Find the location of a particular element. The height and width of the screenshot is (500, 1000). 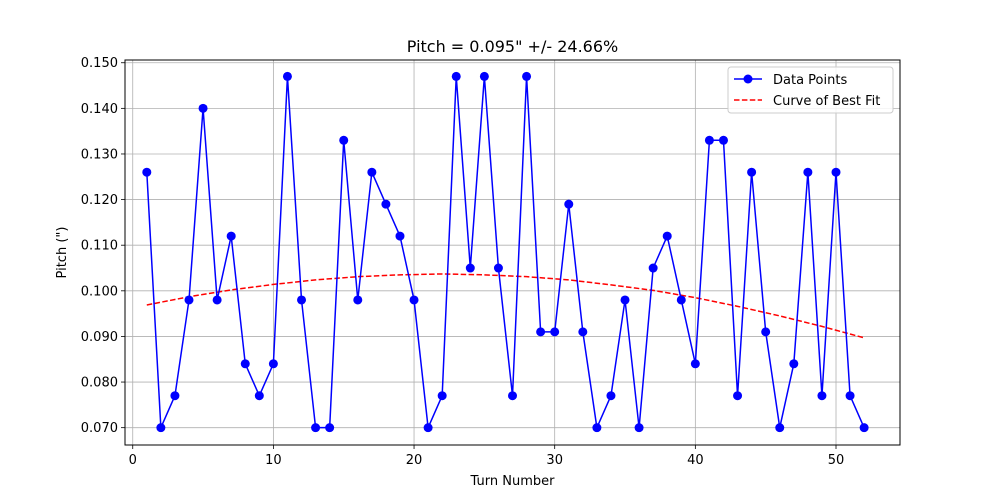

y-tick-label: 0.110 is located at coordinates (99, 246).